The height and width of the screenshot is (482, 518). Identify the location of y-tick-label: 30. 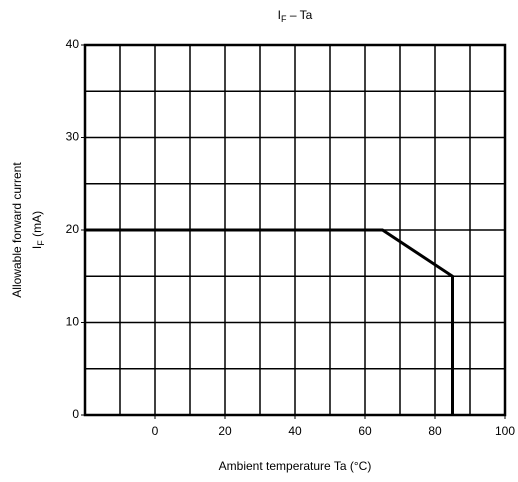
(73, 137).